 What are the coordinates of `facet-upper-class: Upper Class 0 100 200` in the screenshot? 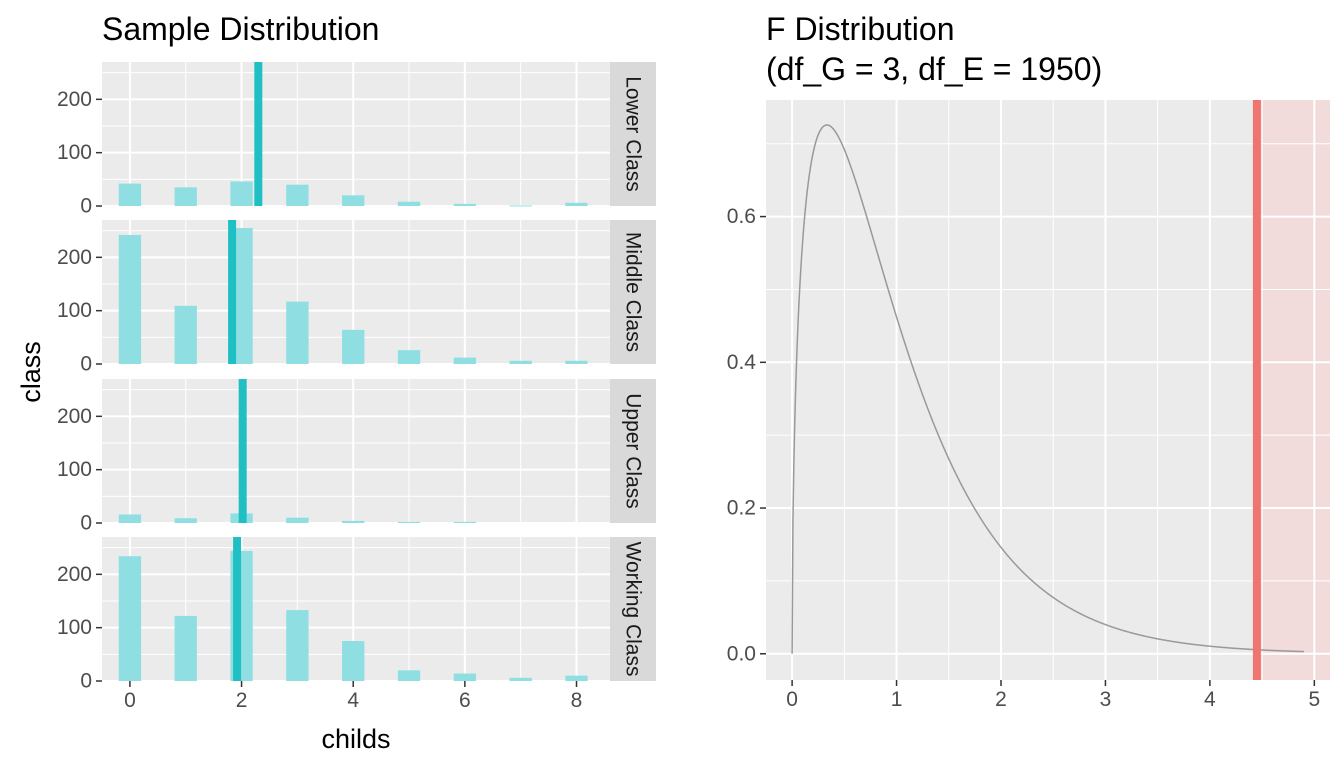 It's located at (356, 457).